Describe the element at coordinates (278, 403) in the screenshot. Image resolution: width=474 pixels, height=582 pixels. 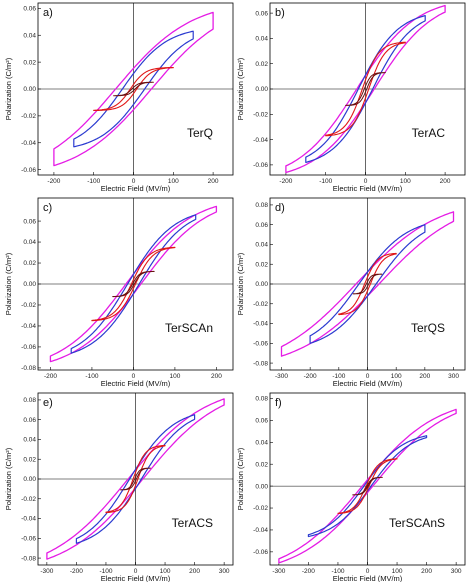
I see `panel-label: f)` at that location.